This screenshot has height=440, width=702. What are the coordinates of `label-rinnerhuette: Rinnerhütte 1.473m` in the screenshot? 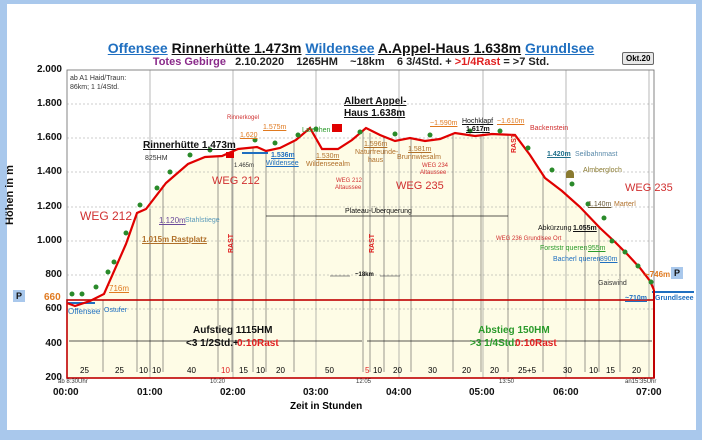 It's located at (189, 145).